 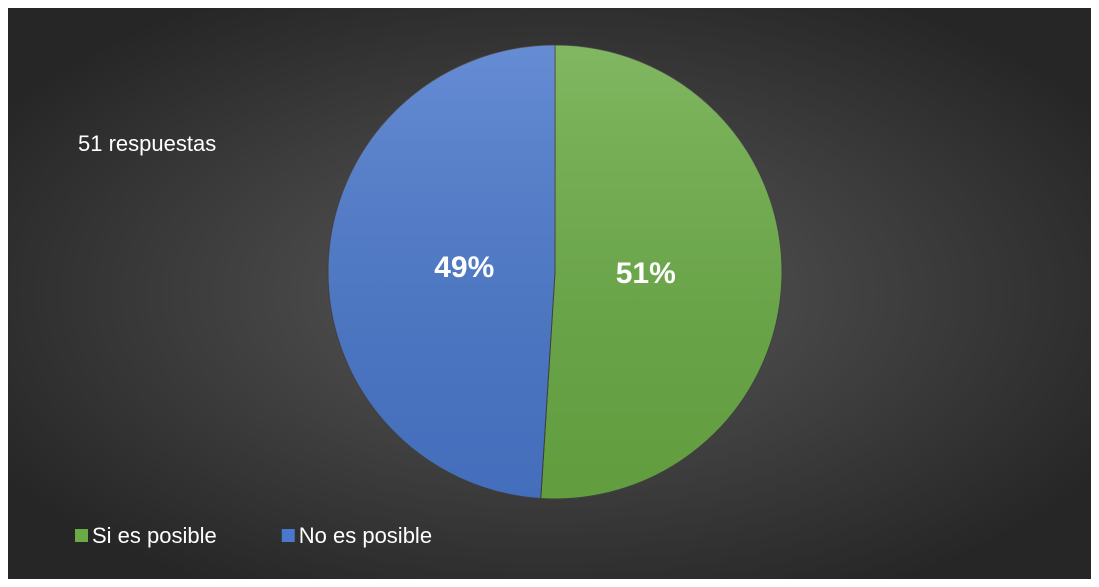 I want to click on annotation: 51 respuestas, so click(x=147, y=143).